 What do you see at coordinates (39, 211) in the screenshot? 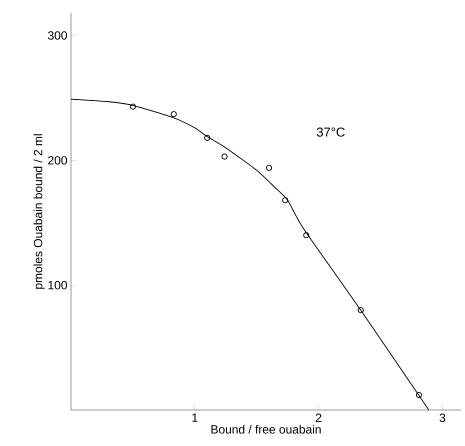
I see `y-axis-title: pmoles Ouabain bound / 2 ml` at bounding box center [39, 211].